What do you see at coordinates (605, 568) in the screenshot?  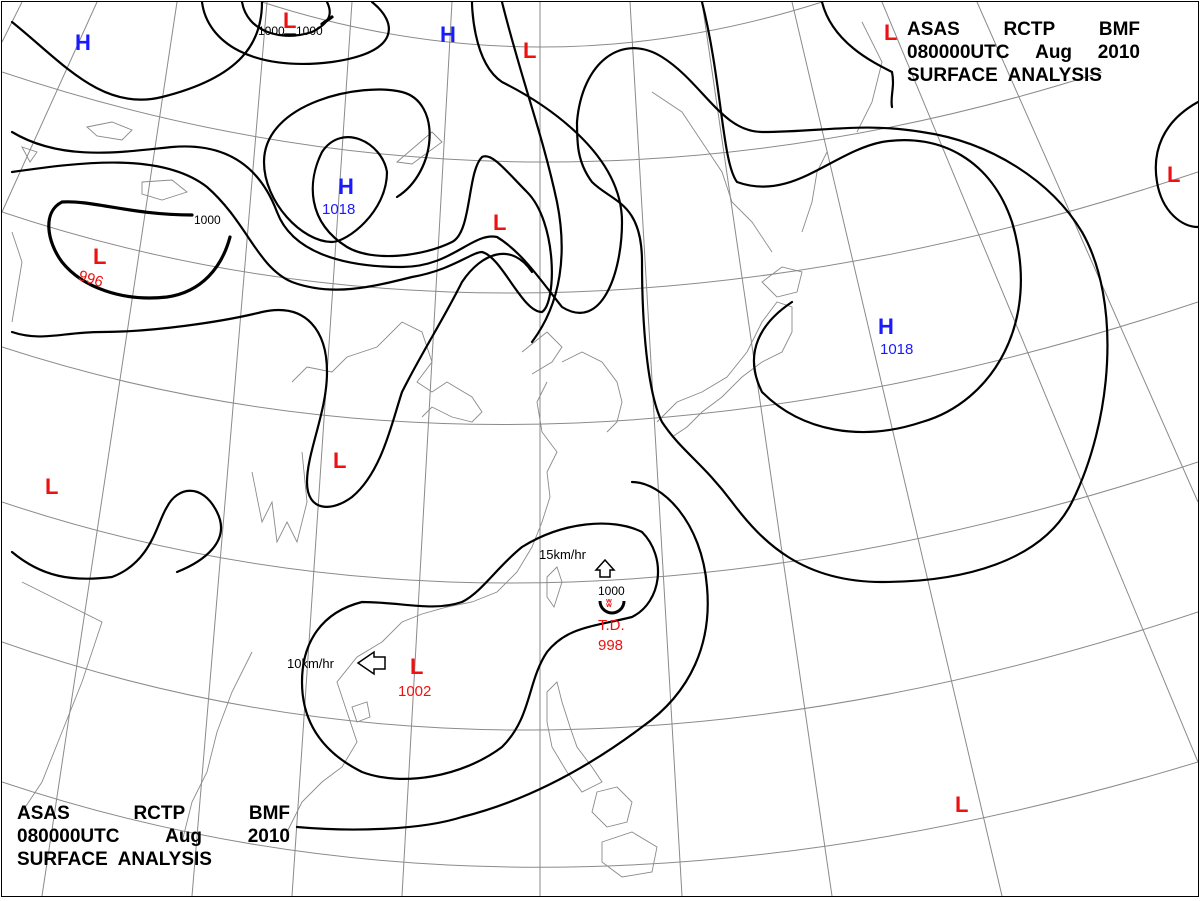 I see `arrow-up-icon` at bounding box center [605, 568].